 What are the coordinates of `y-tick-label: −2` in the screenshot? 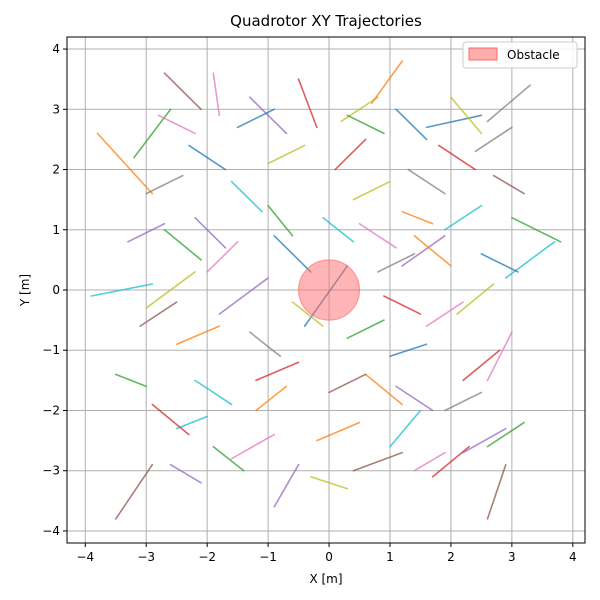 It's located at (51, 410).